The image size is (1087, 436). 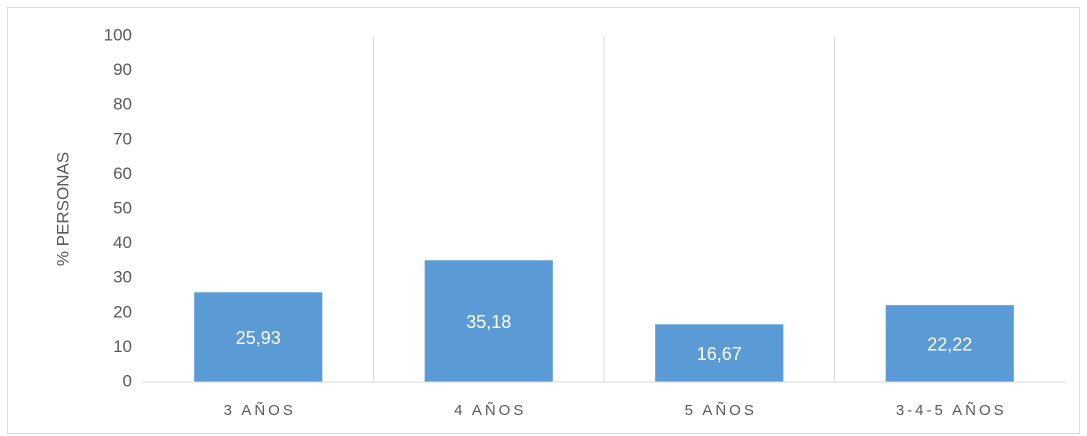 What do you see at coordinates (122, 69) in the screenshot?
I see `y-tick-label: 90` at bounding box center [122, 69].